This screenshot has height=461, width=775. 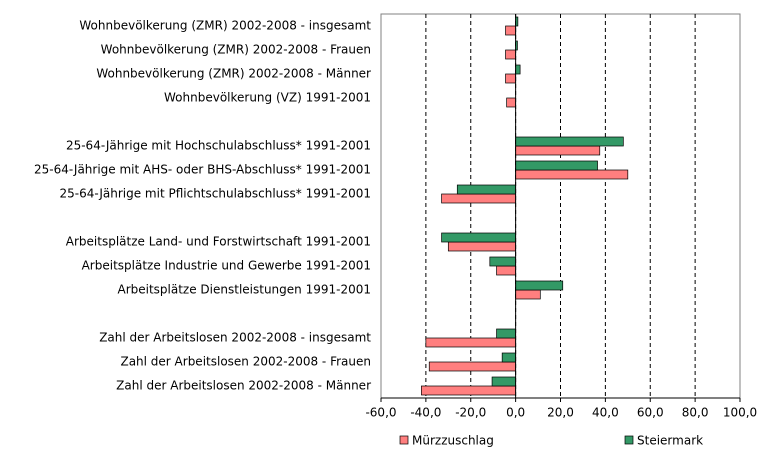 I want to click on x-tick-label: -60,0, so click(x=380, y=413).